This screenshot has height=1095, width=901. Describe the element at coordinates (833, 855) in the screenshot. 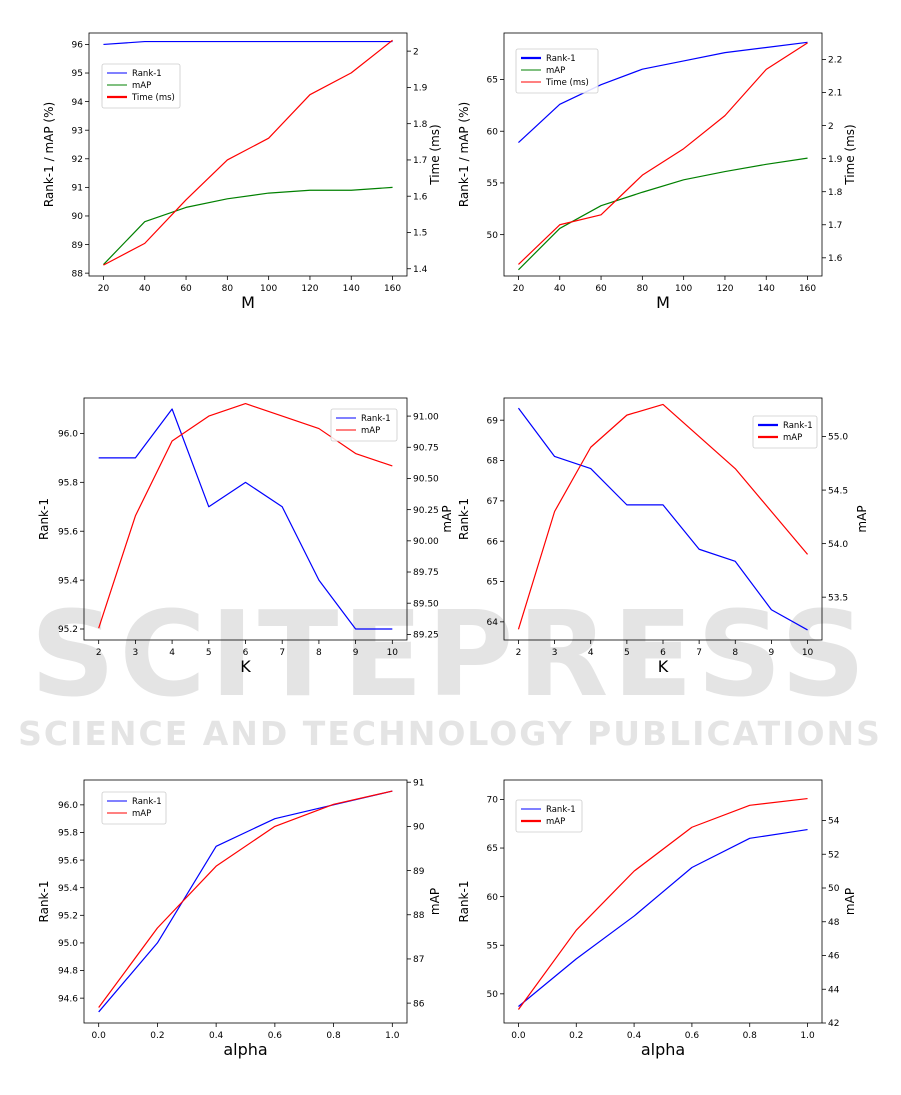

I see `y2-tick-label: 52` at that location.